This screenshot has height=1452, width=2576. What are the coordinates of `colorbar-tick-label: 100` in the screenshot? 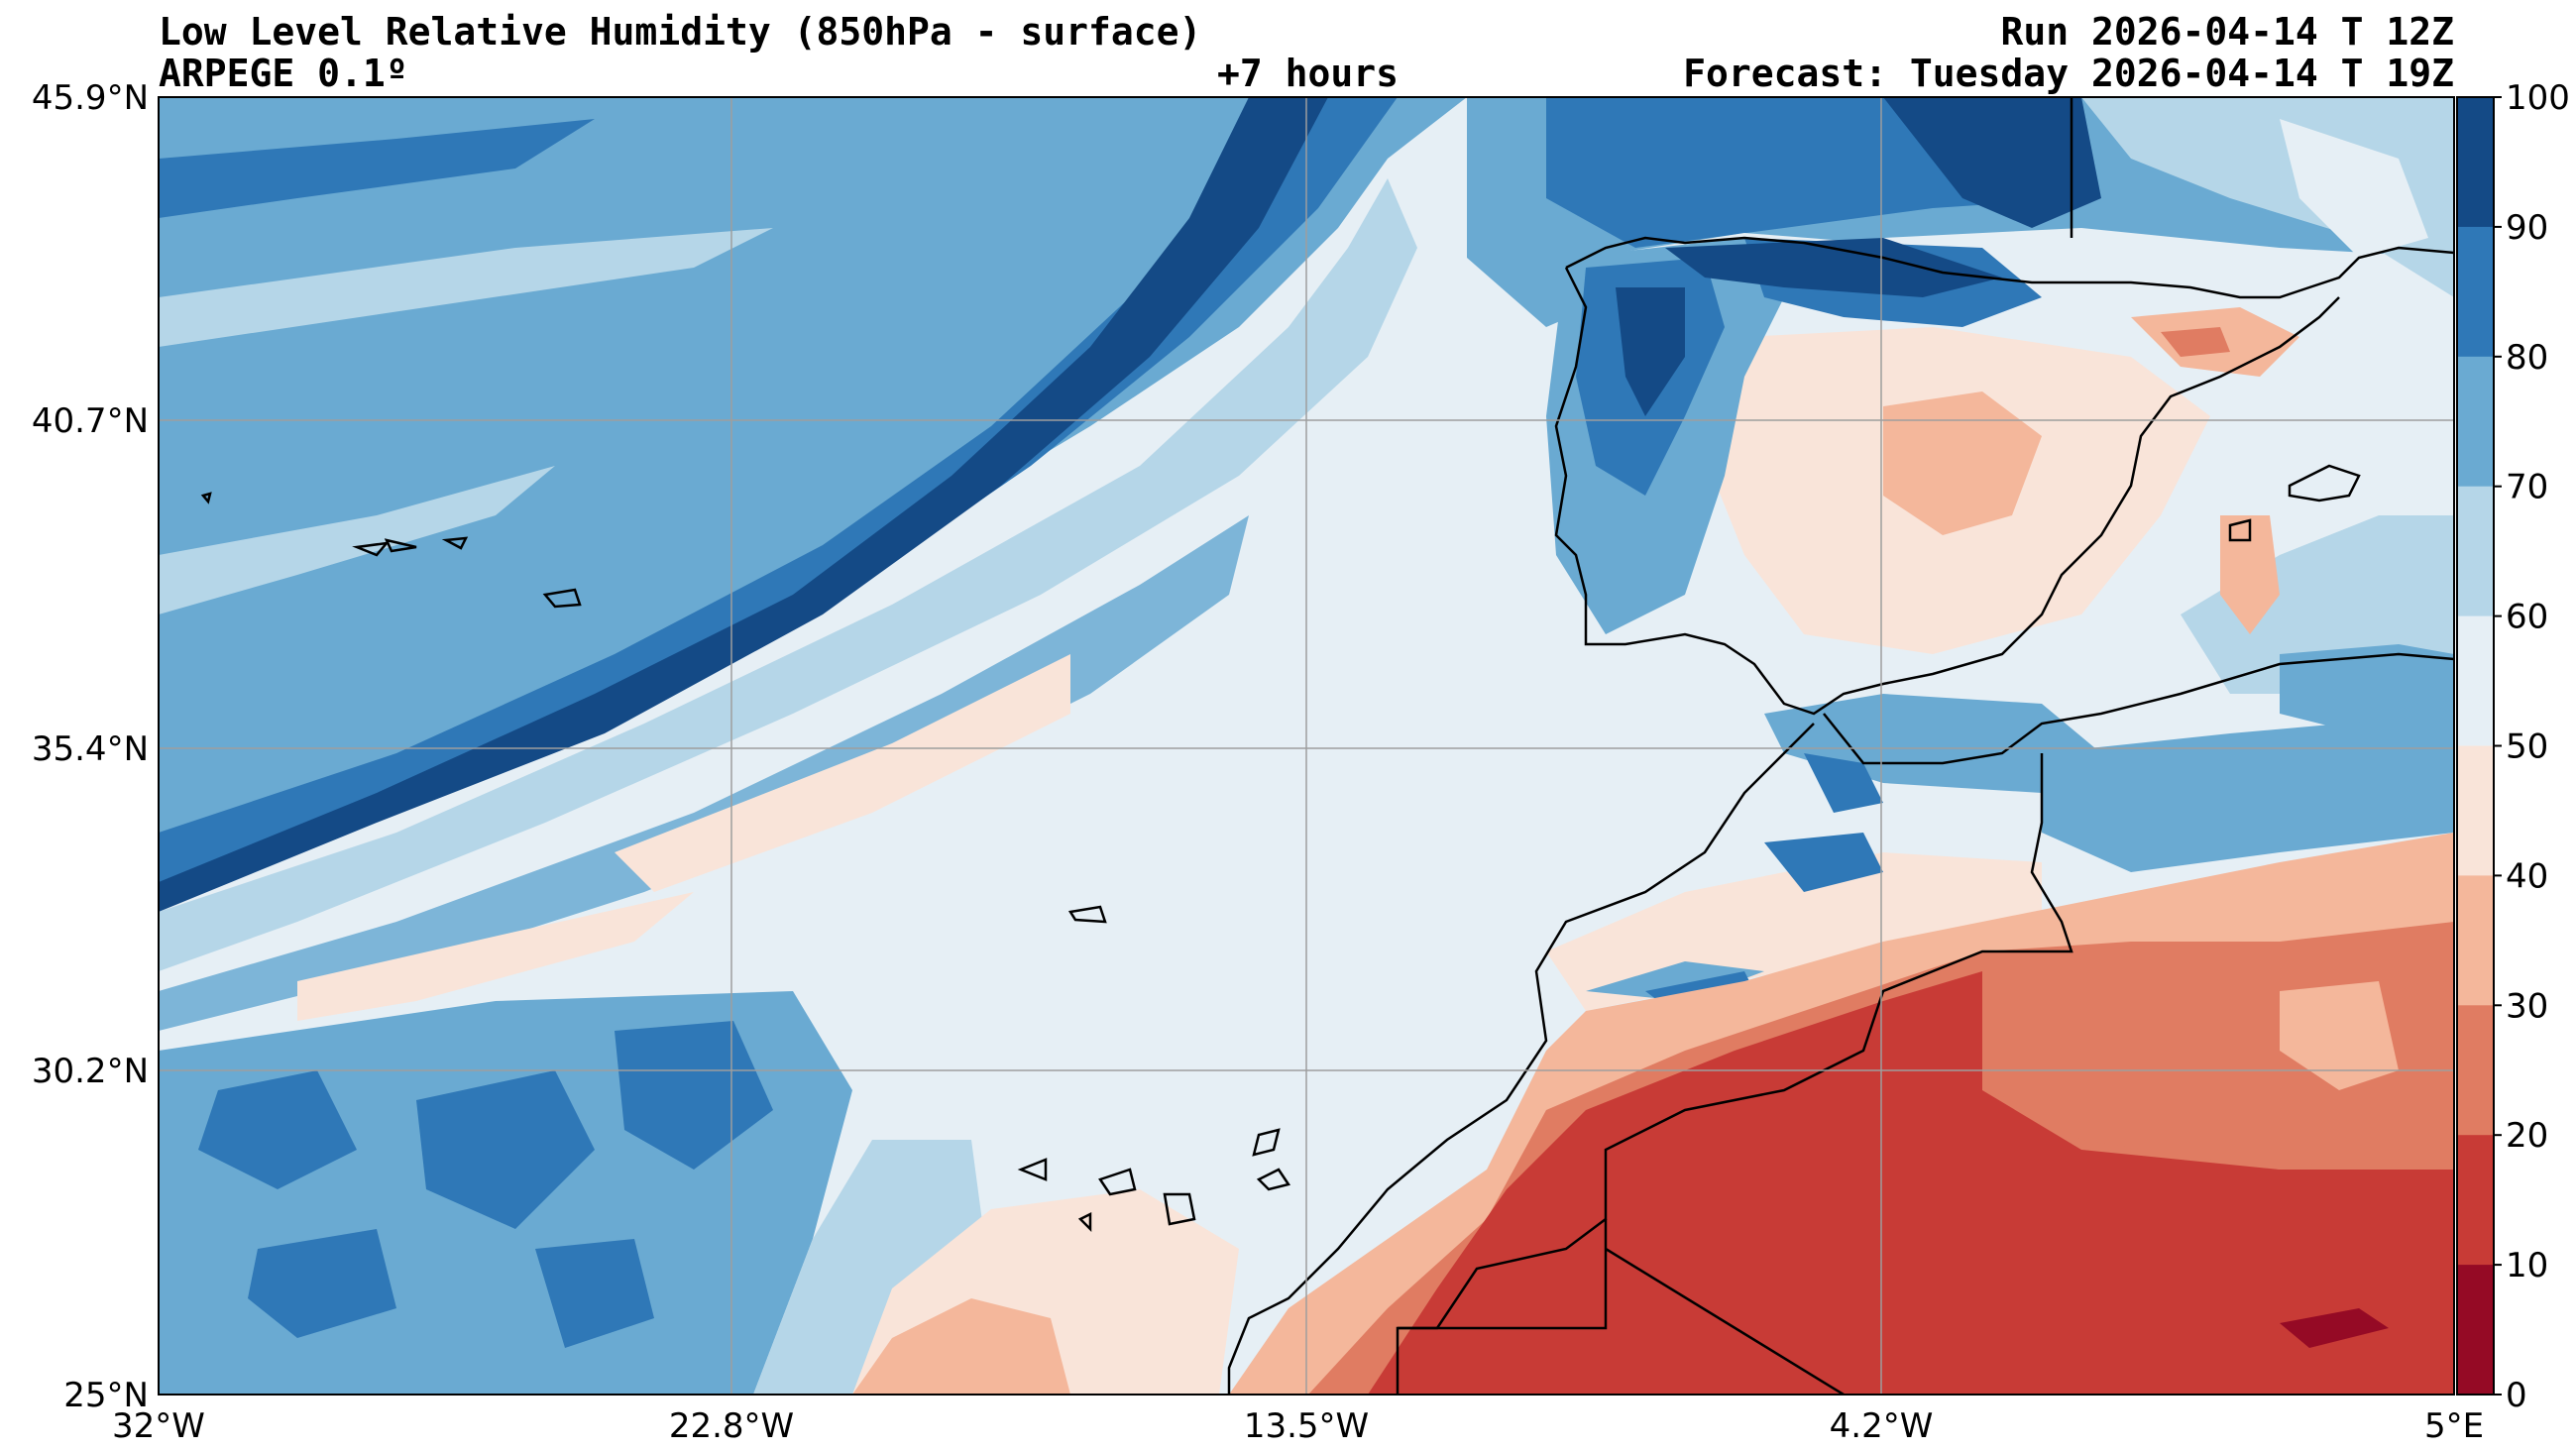 It's located at (2538, 98).